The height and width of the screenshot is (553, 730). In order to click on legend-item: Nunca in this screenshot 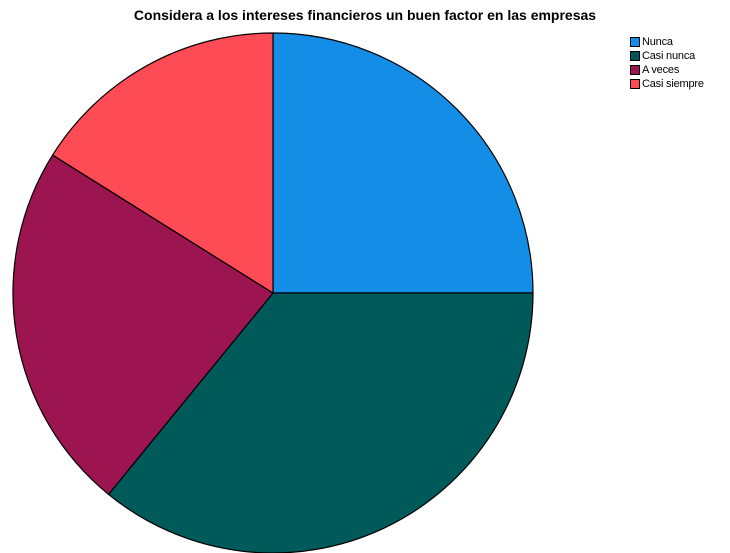, I will do `click(667, 42)`.